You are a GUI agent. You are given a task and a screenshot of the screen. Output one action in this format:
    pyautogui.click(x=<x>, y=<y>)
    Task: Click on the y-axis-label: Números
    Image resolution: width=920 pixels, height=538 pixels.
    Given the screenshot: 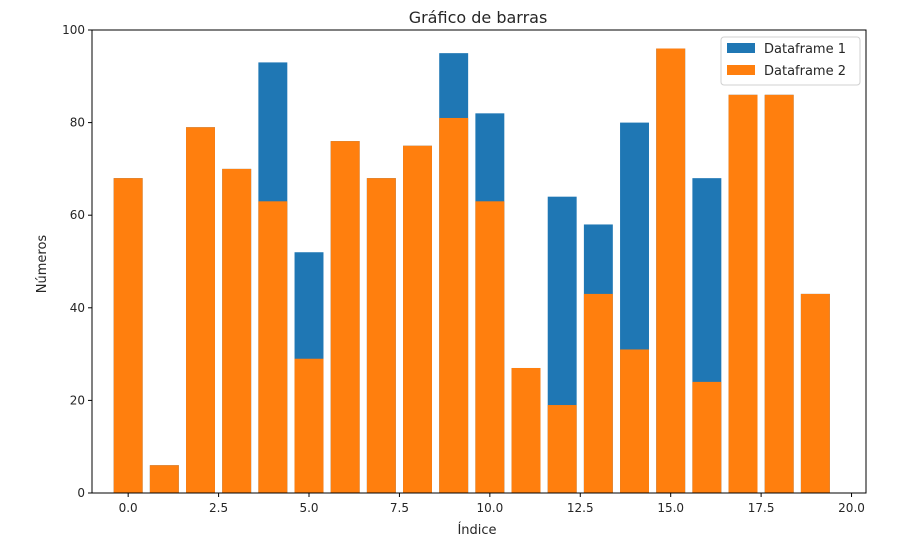 What is the action you would take?
    pyautogui.click(x=42, y=264)
    